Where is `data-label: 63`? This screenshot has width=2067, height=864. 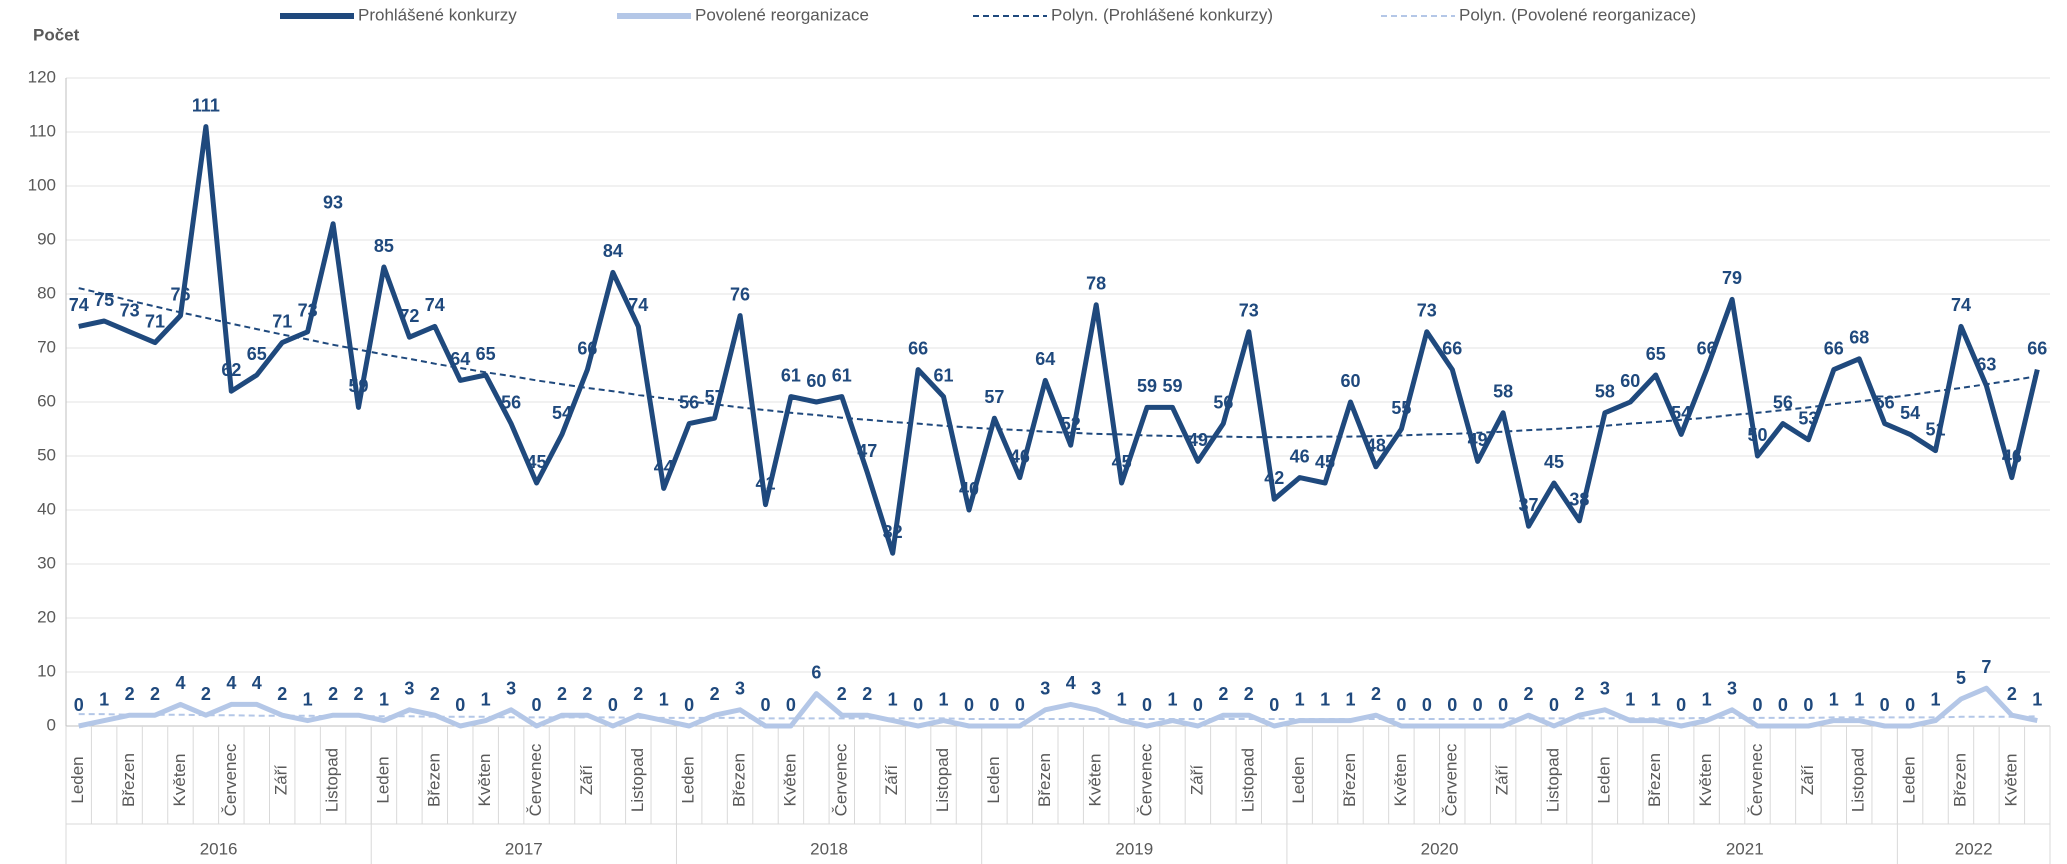 data-label: 63 is located at coordinates (1986, 365).